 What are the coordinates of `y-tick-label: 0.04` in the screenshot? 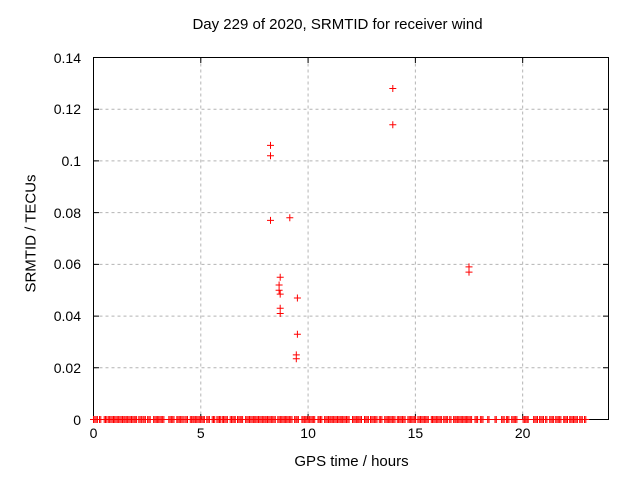 It's located at (67, 316).